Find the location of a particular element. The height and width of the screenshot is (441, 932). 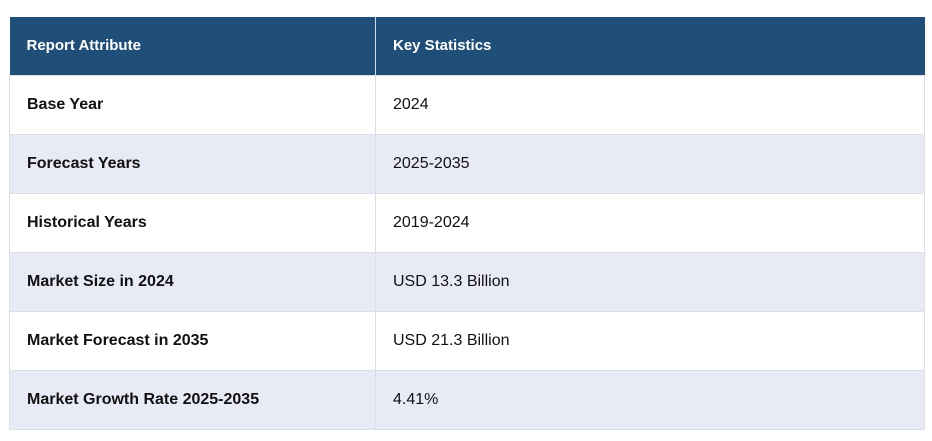

table-row-base-year: Base Year 2024 is located at coordinates (467, 104).